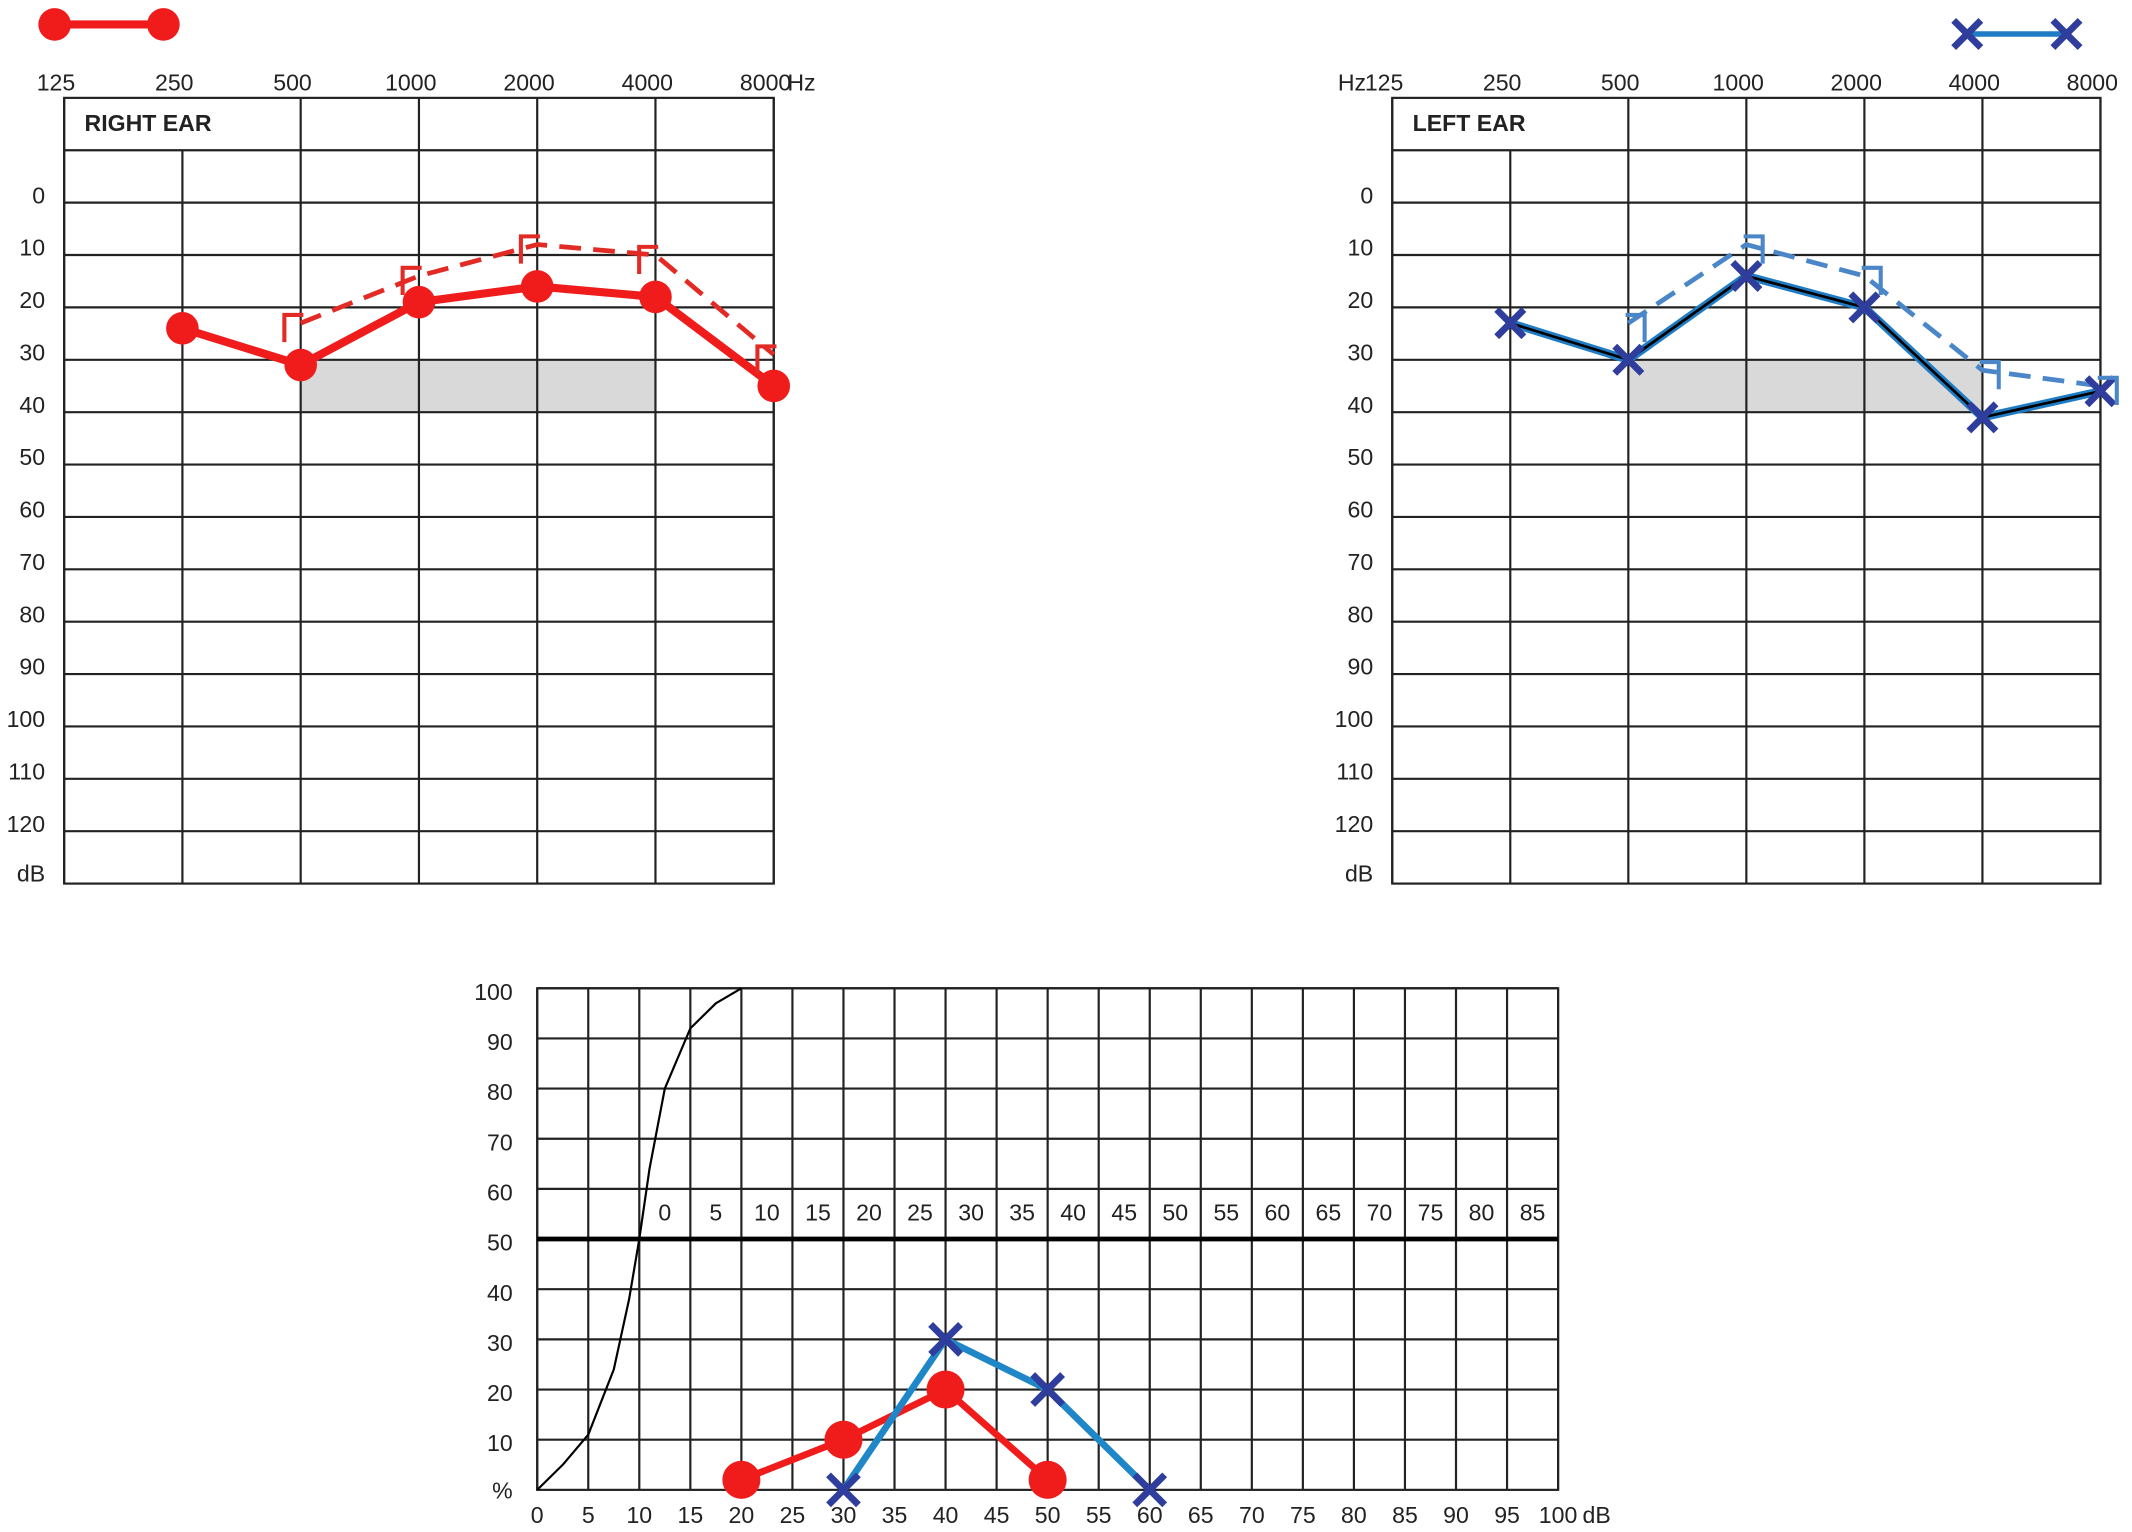 The height and width of the screenshot is (1532, 2132). Describe the element at coordinates (1175, 1213) in the screenshot. I see `x2-tick-label: 50` at that location.